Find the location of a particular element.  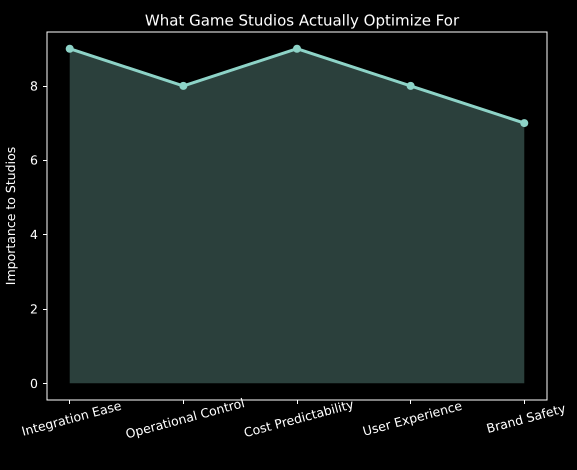

y-axis-title: Importance to Studios is located at coordinates (10, 216).